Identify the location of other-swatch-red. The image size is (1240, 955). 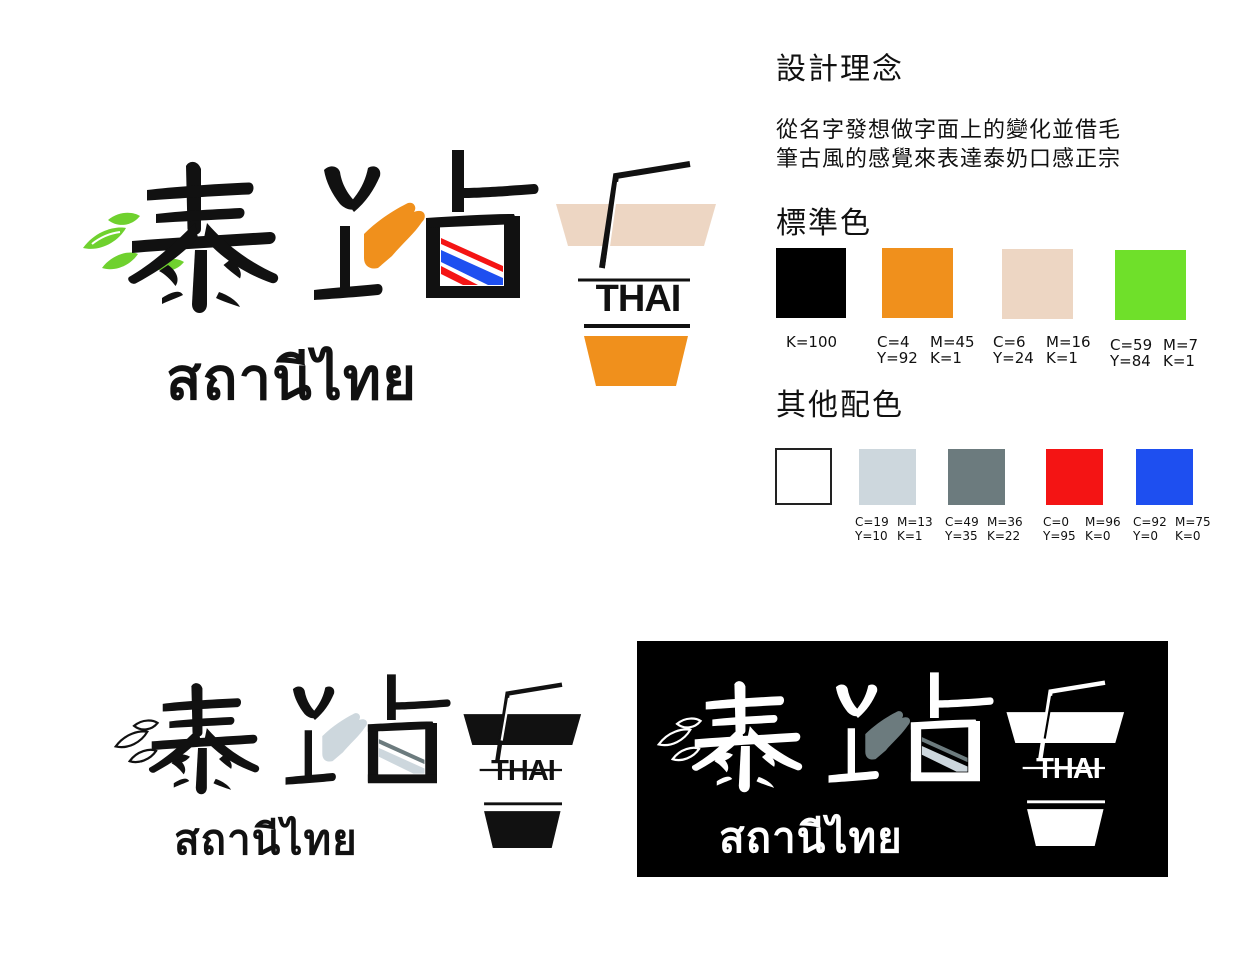
(1074, 477).